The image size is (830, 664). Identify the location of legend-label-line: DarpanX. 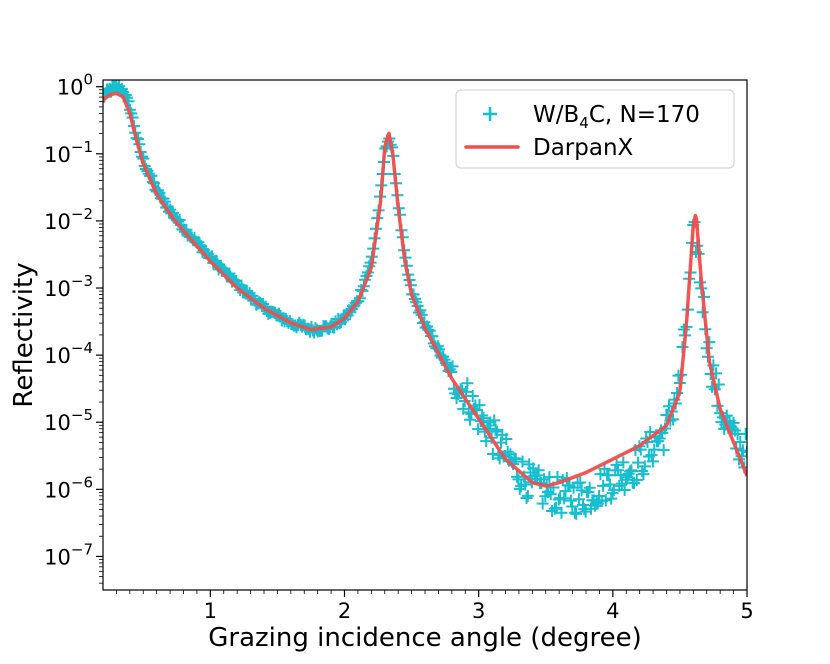
(583, 148).